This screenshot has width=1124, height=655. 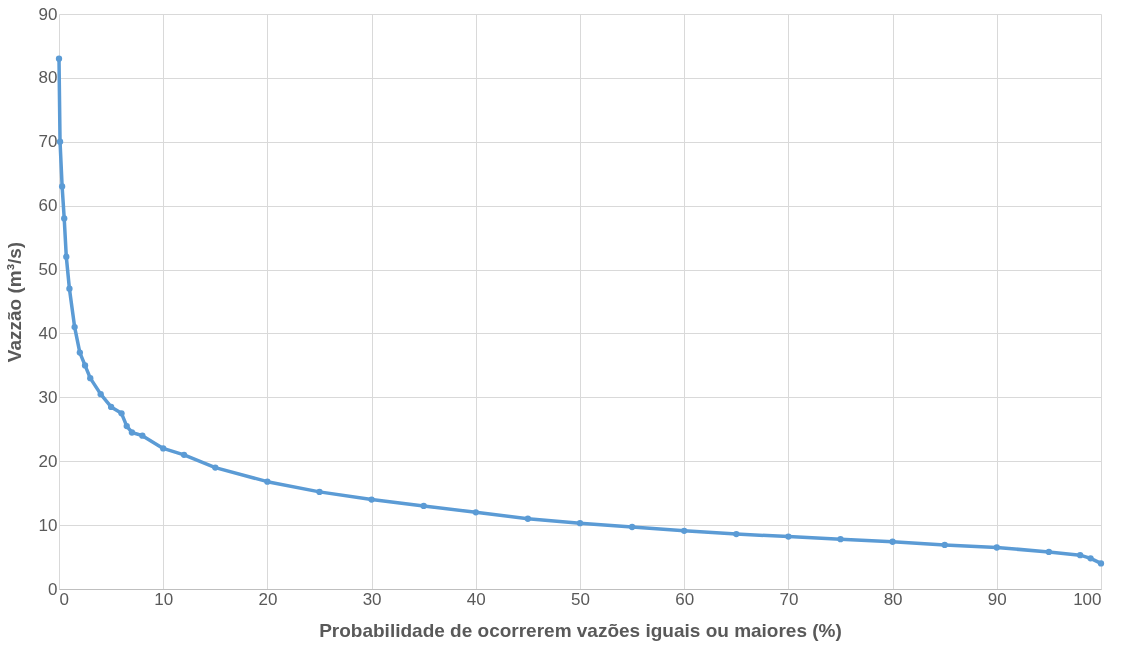 What do you see at coordinates (893, 599) in the screenshot?
I see `x-tick-label: 80` at bounding box center [893, 599].